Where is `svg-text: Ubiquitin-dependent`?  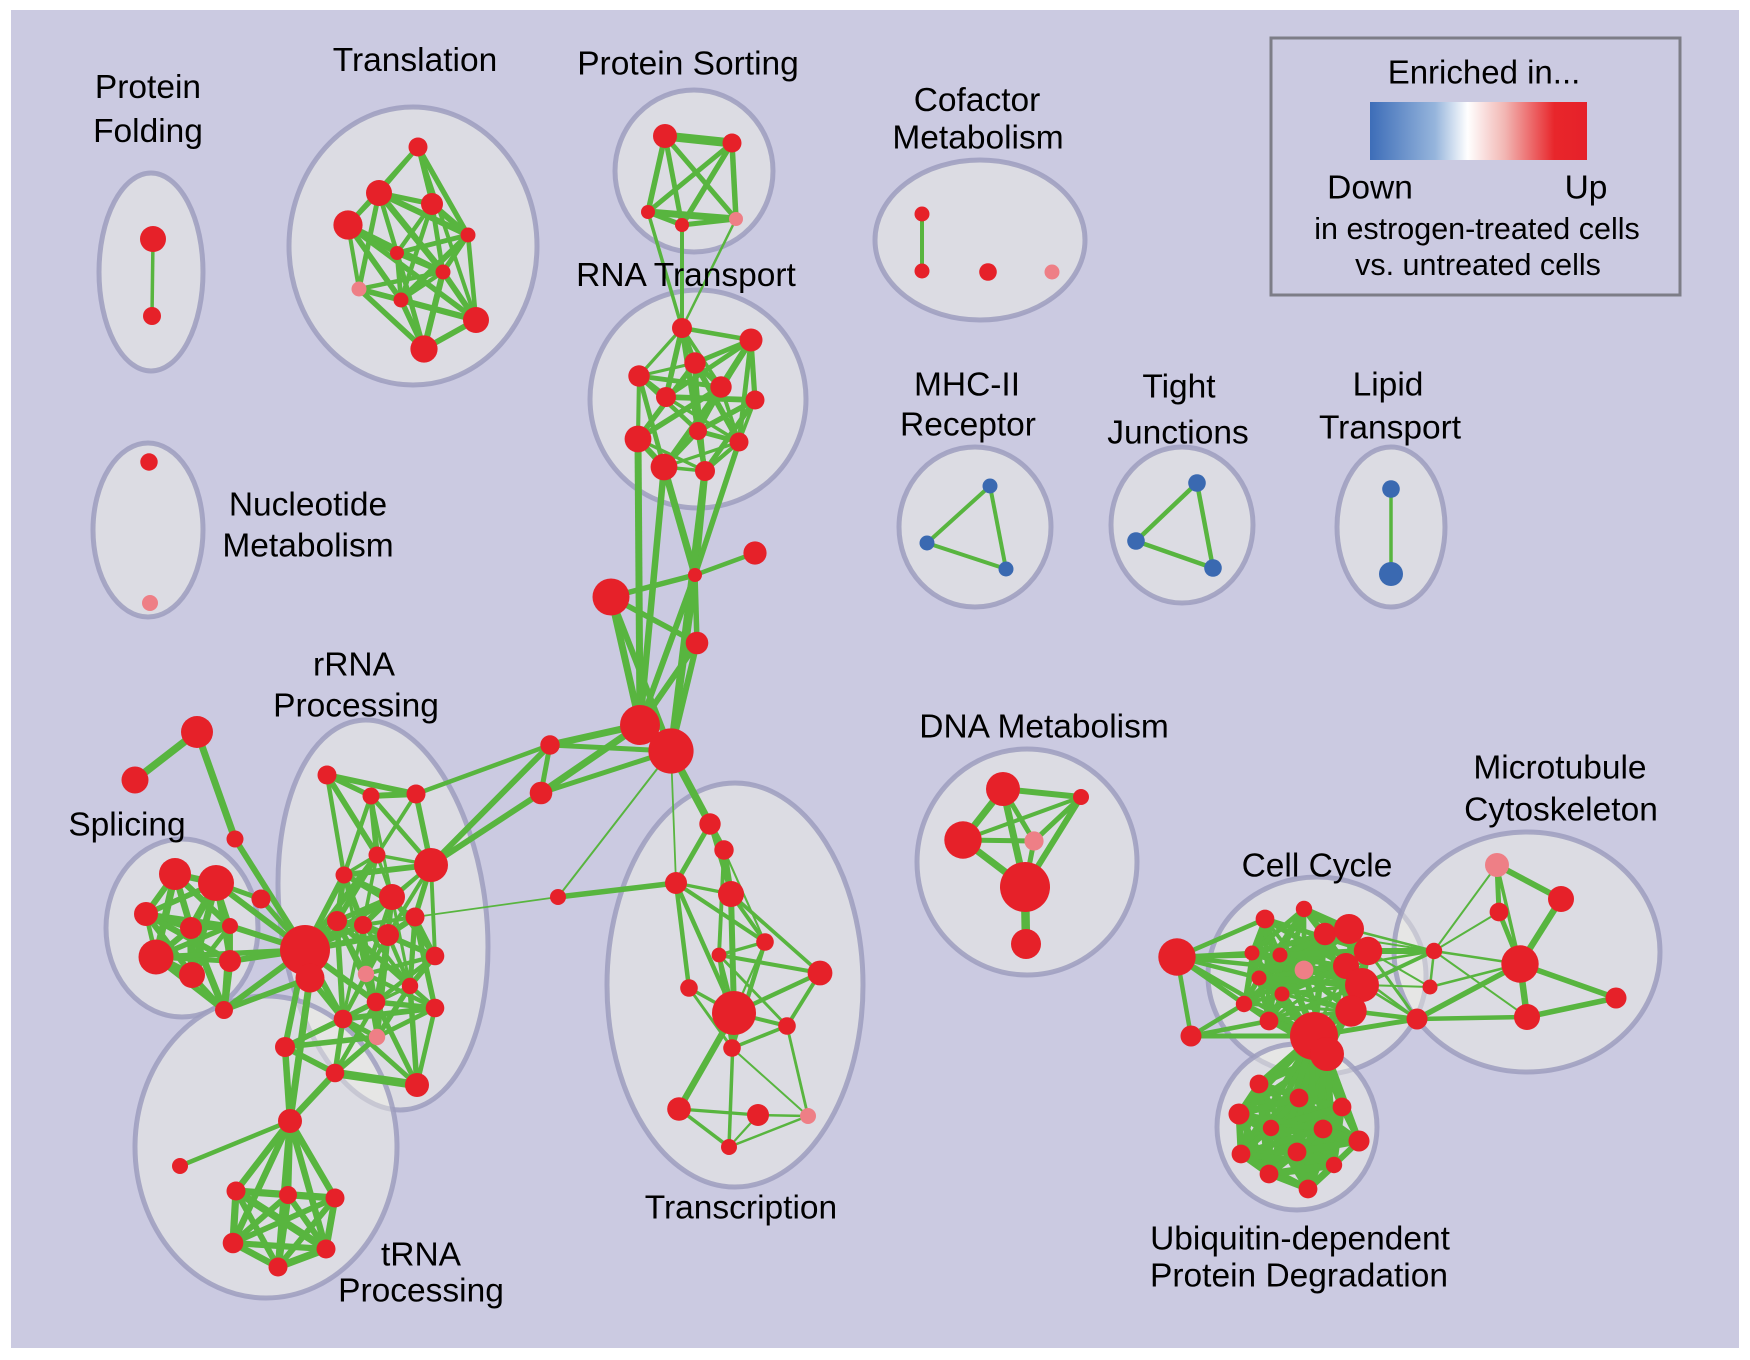
svg-text: Ubiquitin-dependent is located at coordinates (1300, 1239).